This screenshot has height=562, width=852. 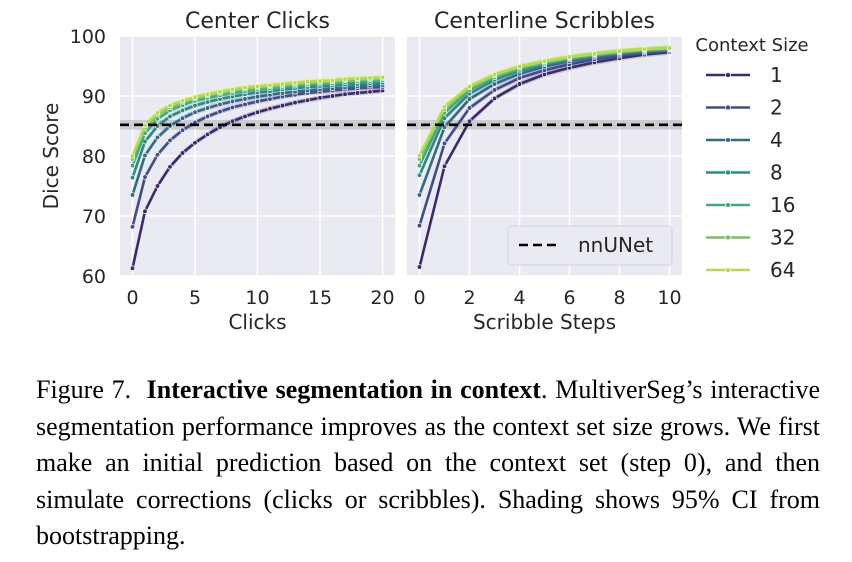 I want to click on x-tick-label: 2, so click(x=469, y=298).